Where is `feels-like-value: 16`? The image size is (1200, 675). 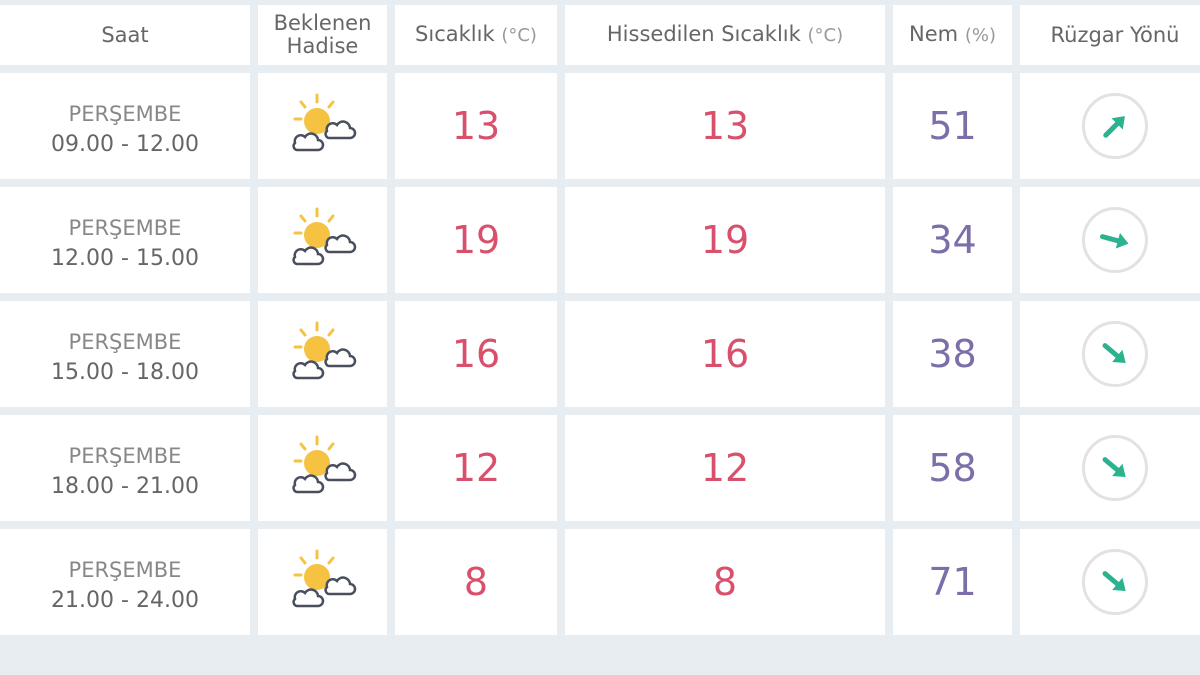 feels-like-value: 16 is located at coordinates (725, 354).